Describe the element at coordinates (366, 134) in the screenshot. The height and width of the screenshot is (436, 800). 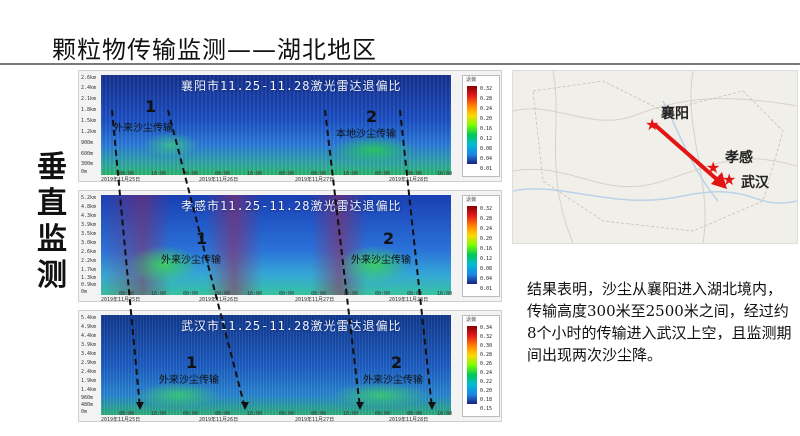
I see `annotation-text: 本地沙尘传输` at that location.